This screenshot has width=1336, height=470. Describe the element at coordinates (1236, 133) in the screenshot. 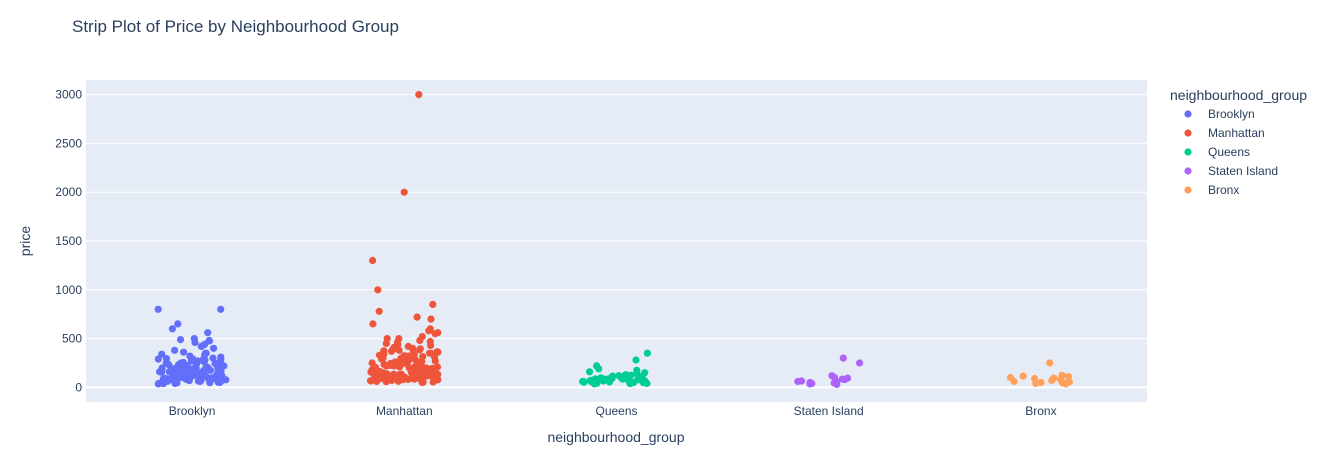

I see `legend-item-label: Manhattan` at that location.